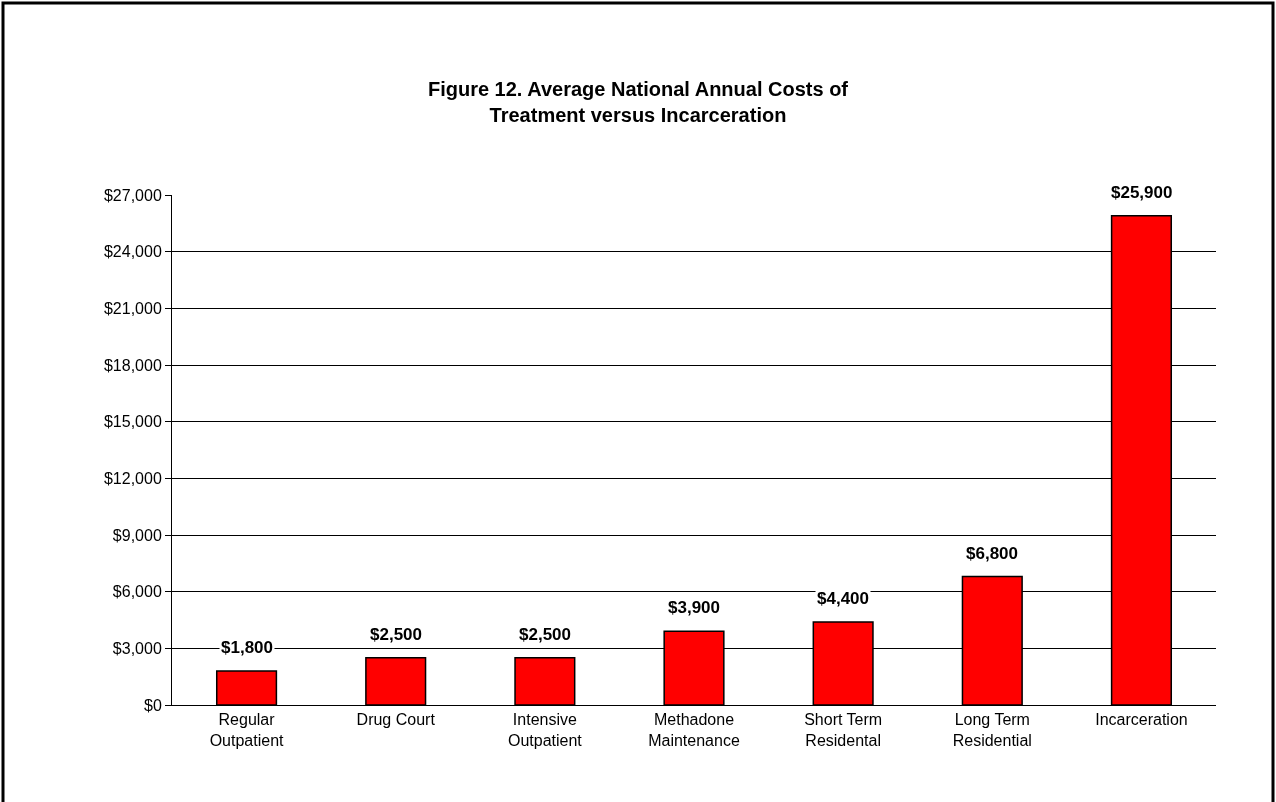 This screenshot has width=1276, height=802. What do you see at coordinates (137, 648) in the screenshot?
I see `y-tick-label: $3,000` at bounding box center [137, 648].